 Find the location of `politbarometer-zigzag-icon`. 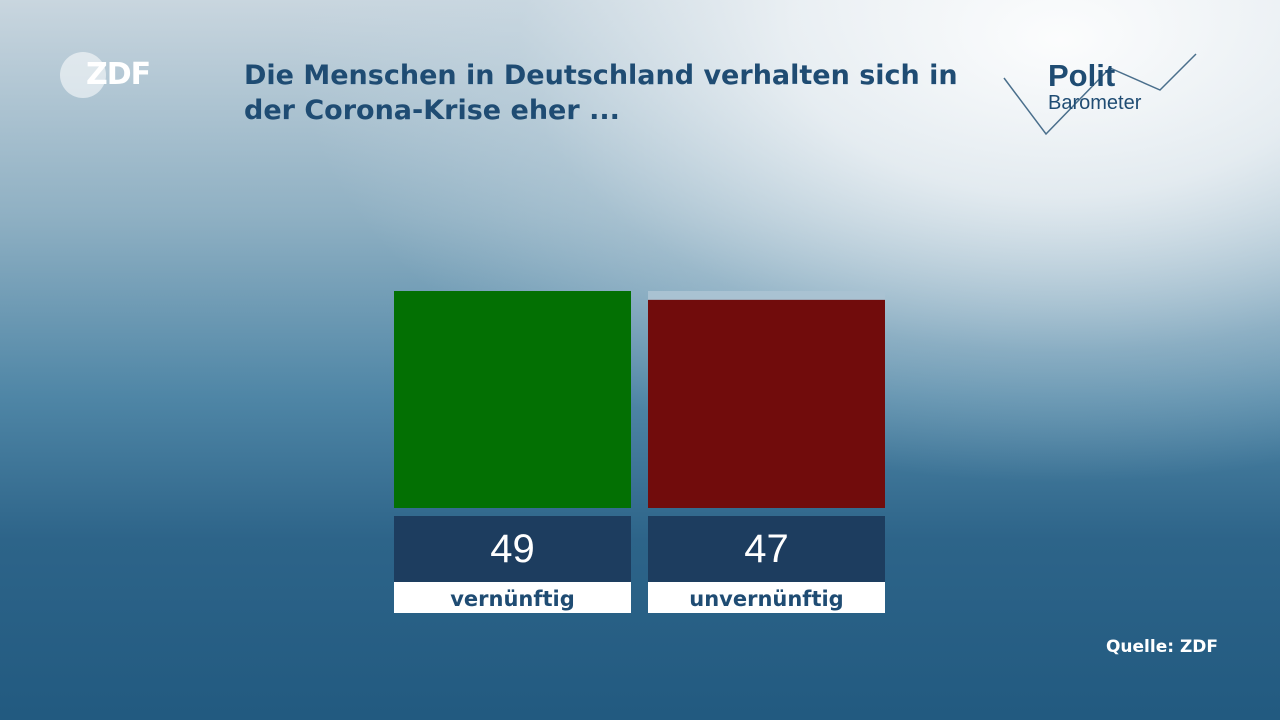

politbarometer-zigzag-icon is located at coordinates (1100, 94).